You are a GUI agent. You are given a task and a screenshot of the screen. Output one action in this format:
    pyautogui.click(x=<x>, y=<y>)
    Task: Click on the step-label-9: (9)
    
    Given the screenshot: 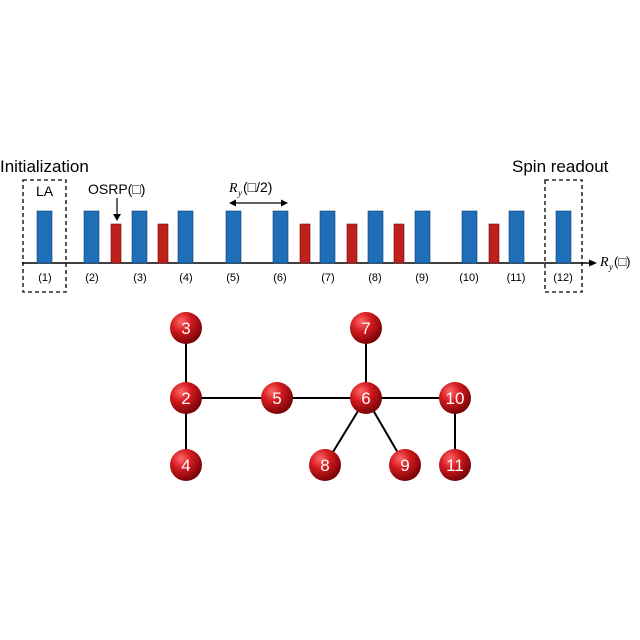 What is the action you would take?
    pyautogui.click(x=421, y=278)
    